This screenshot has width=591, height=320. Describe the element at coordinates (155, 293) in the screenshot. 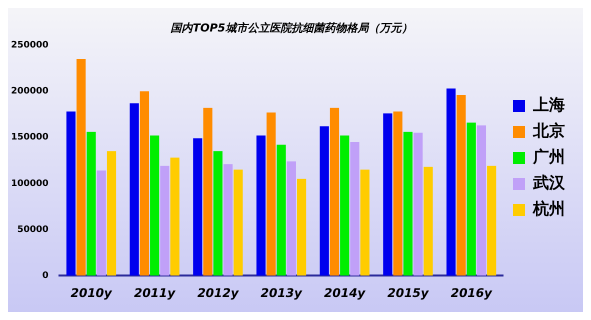

I see `x-tick-label: 2011y` at that location.